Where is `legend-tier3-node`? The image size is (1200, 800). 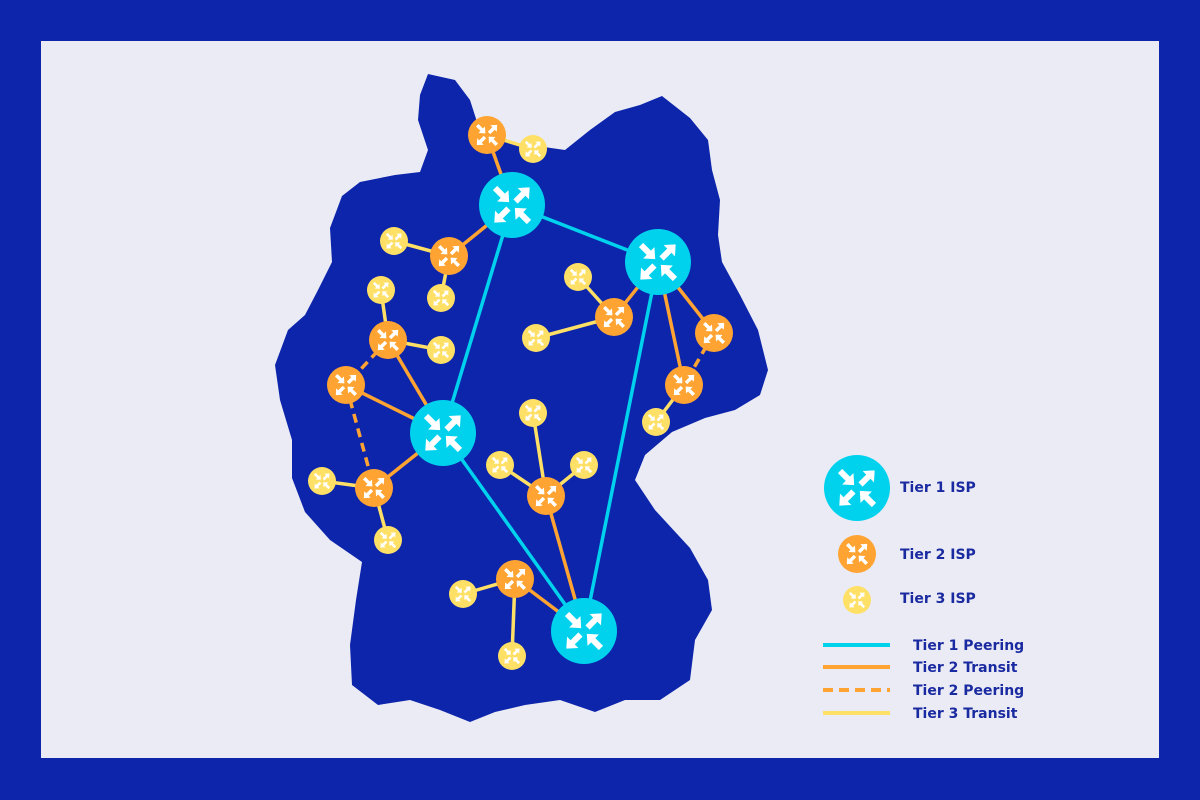
legend-tier3-node is located at coordinates (857, 600).